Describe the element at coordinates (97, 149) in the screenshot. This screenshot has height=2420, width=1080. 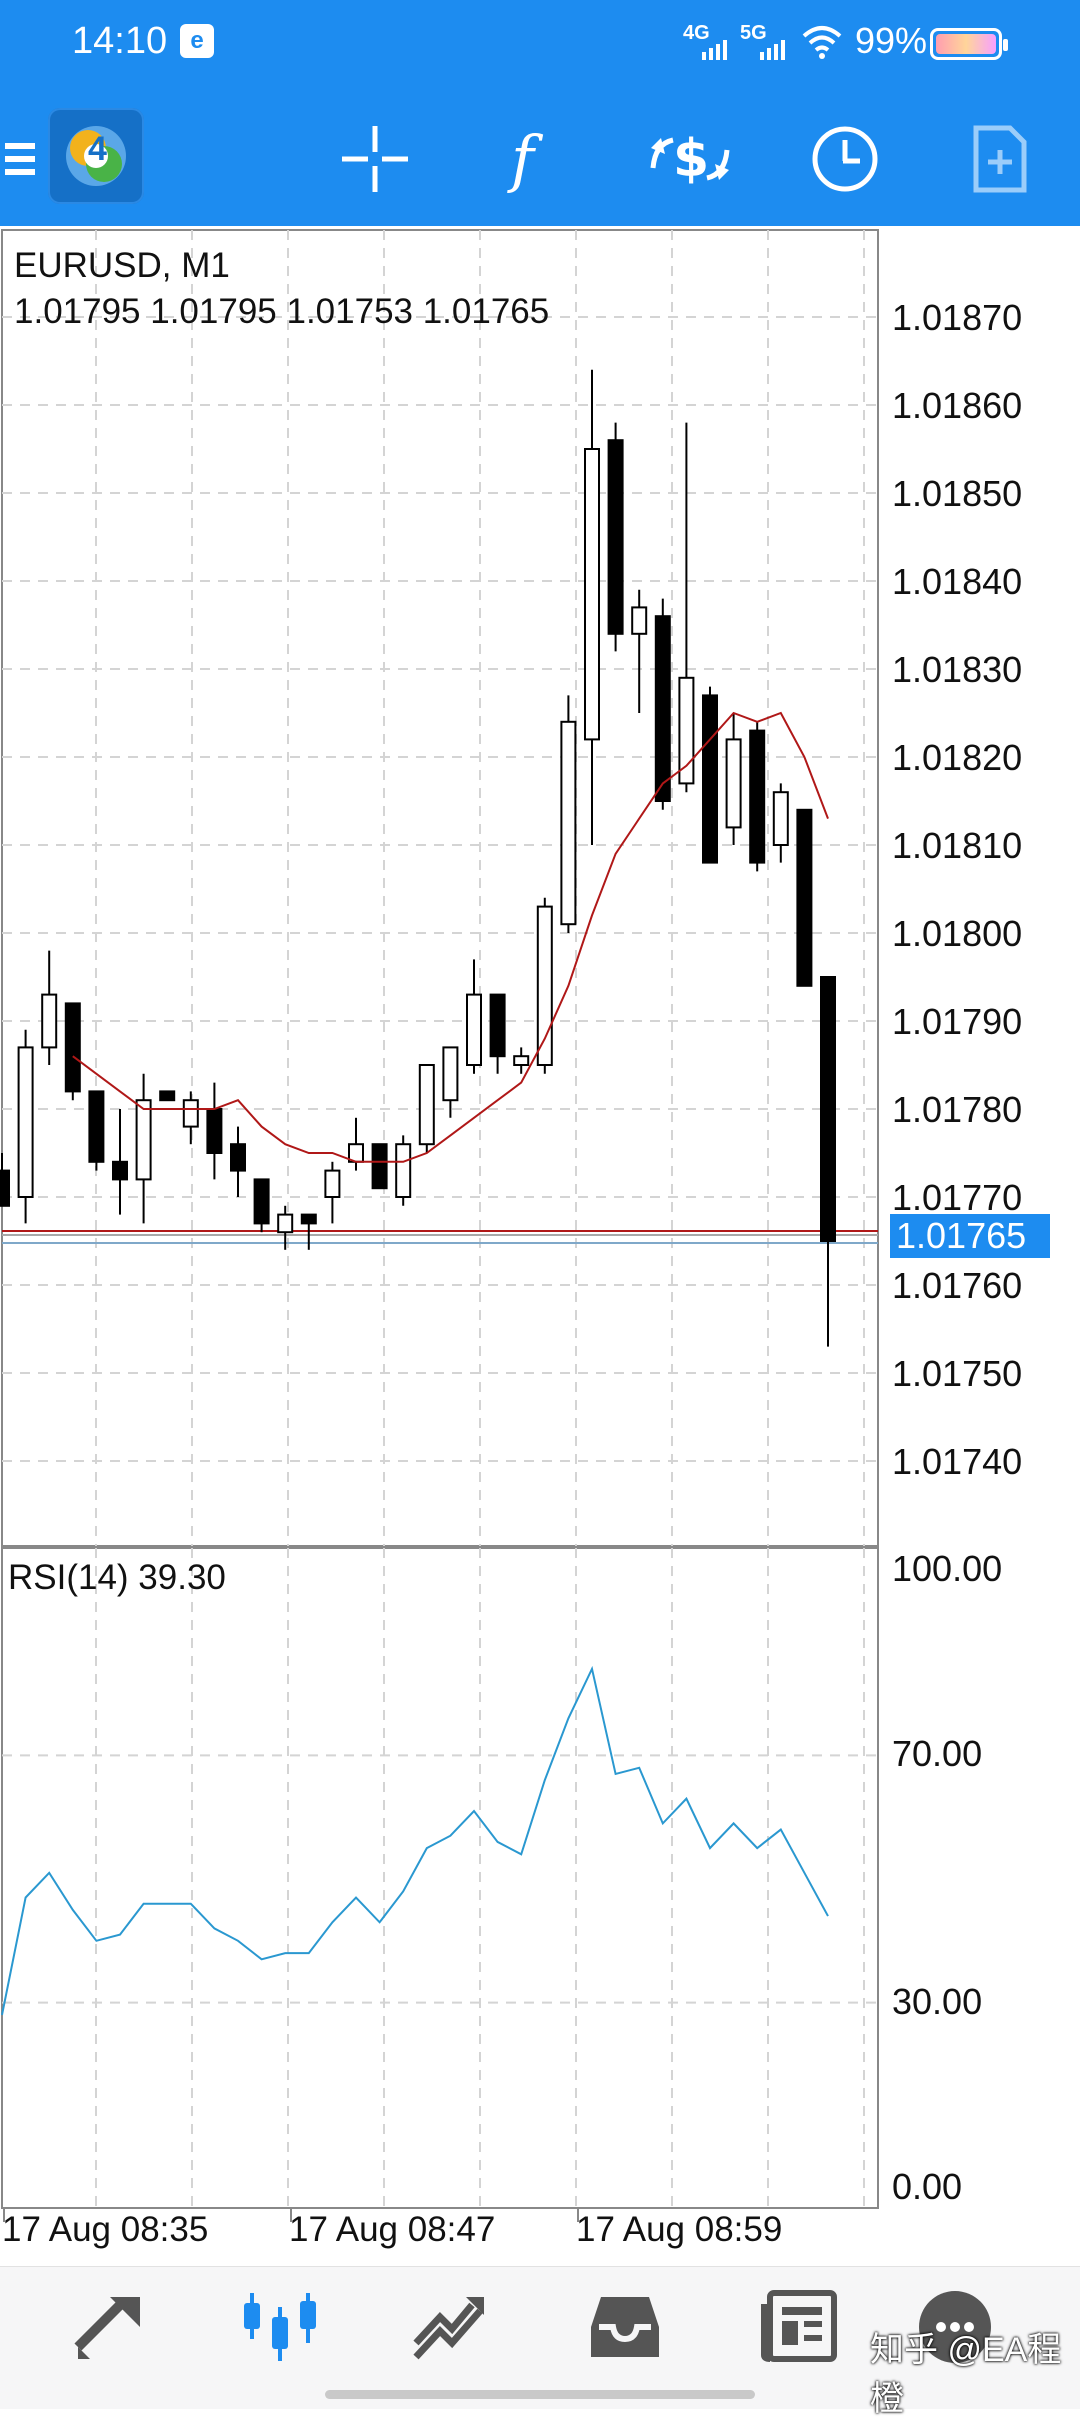
I see `mt4-logo-number: 4` at that location.